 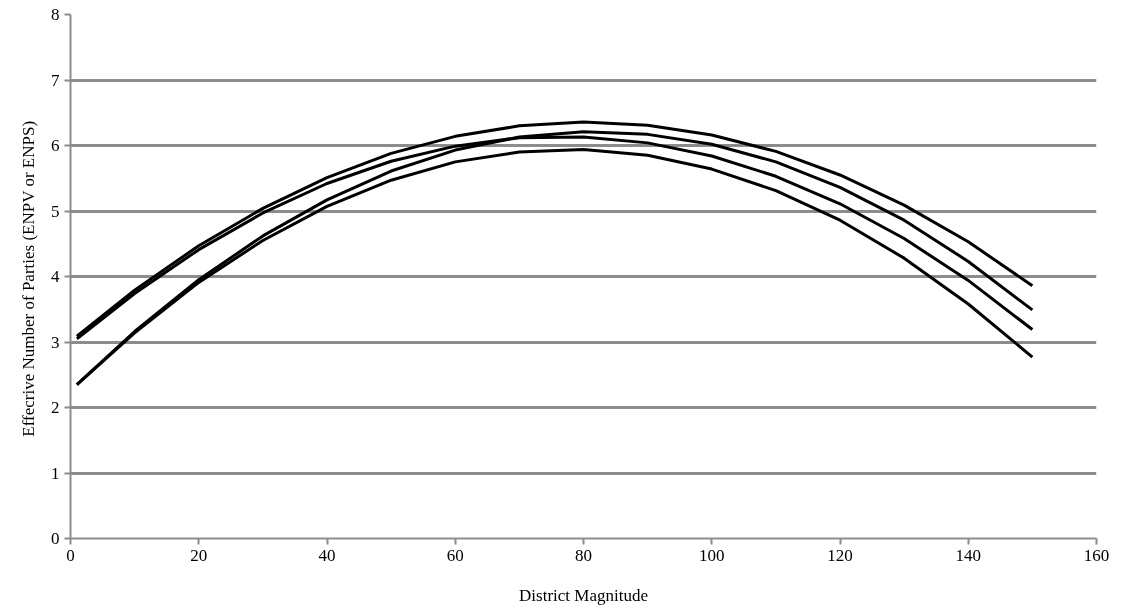 What do you see at coordinates (70, 555) in the screenshot?
I see `x-tick-label: 0` at bounding box center [70, 555].